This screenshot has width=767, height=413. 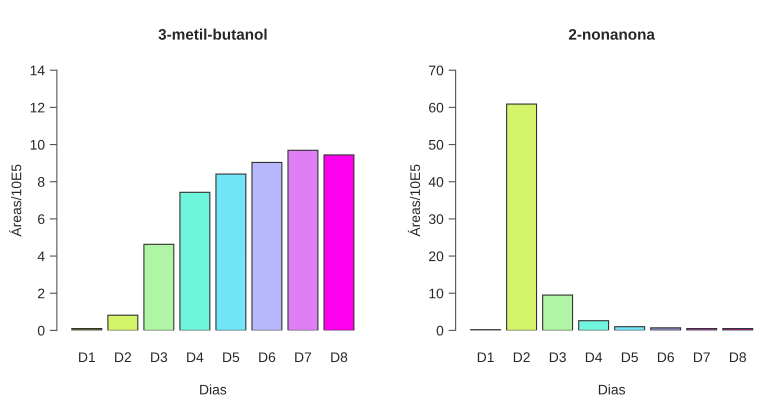 What do you see at coordinates (41, 293) in the screenshot?
I see `y-tick-label: 2` at bounding box center [41, 293].